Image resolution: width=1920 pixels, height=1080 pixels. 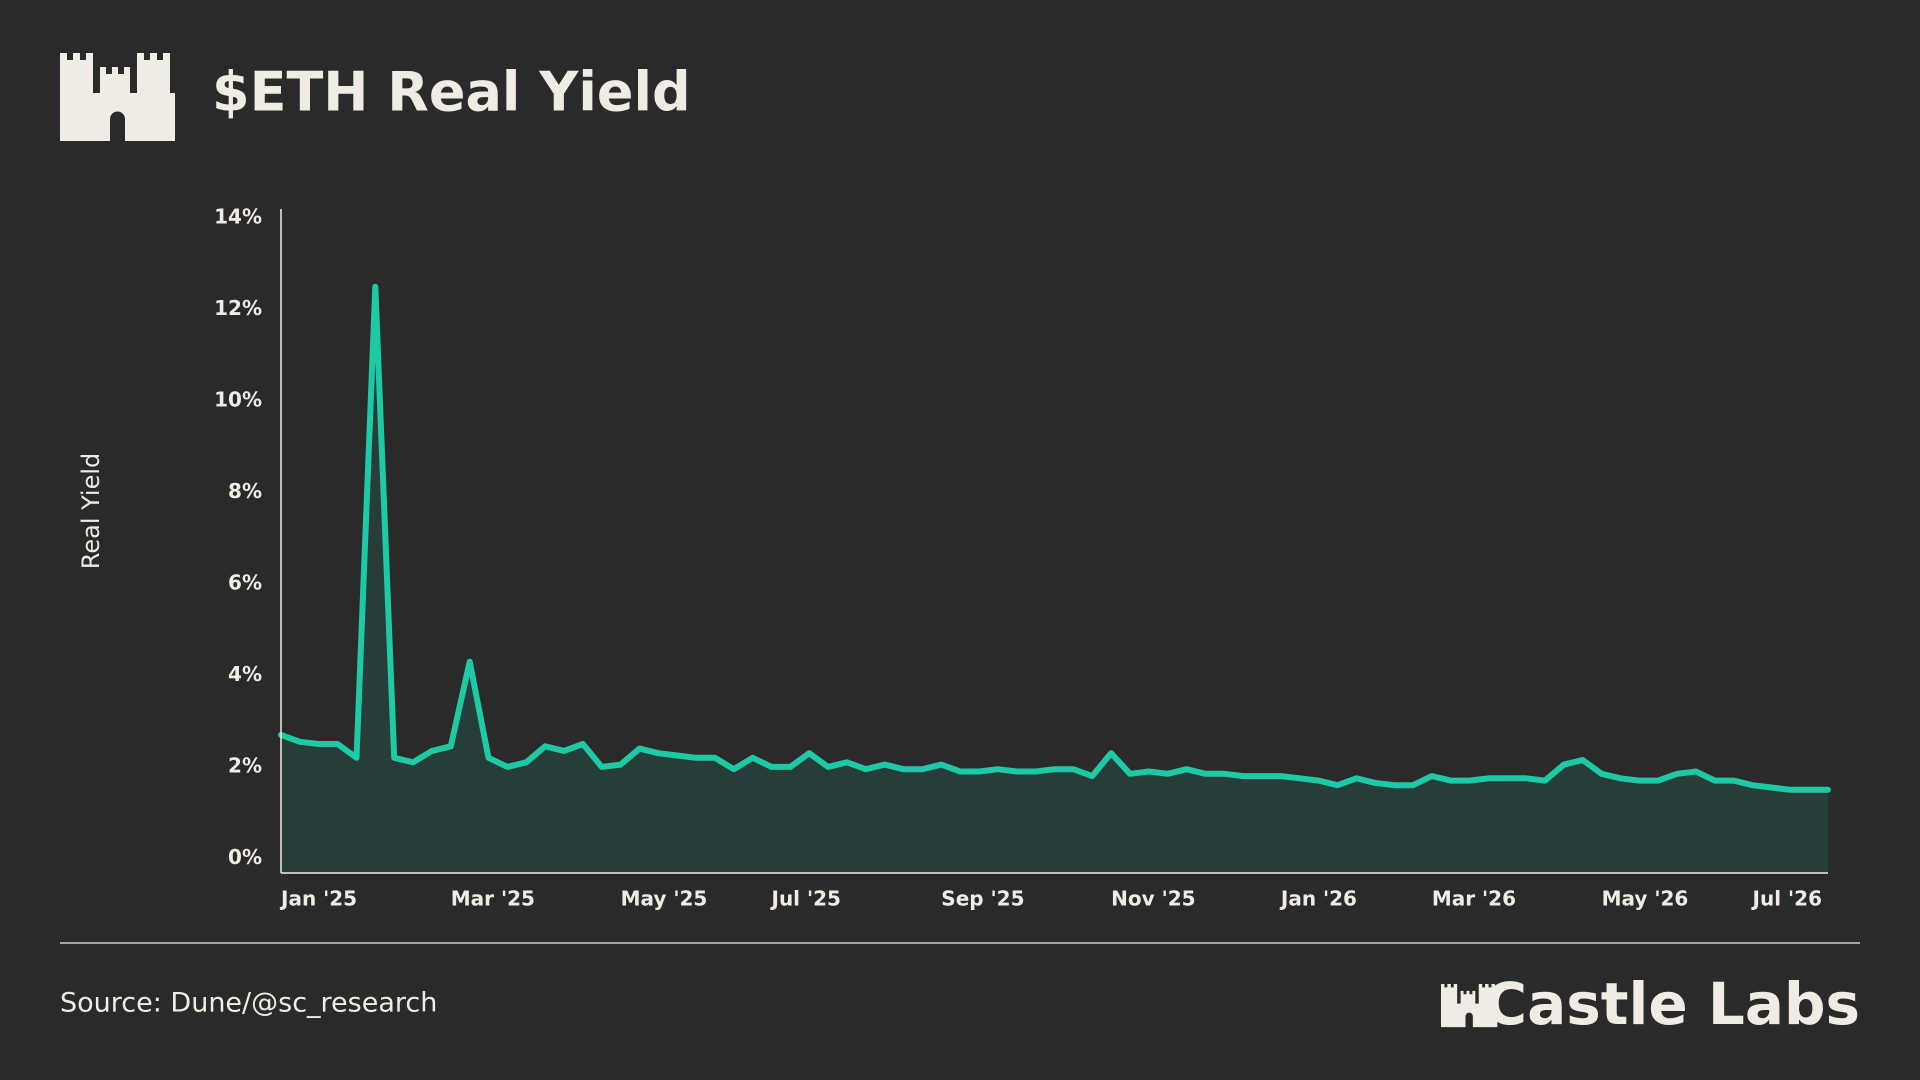 What do you see at coordinates (91, 511) in the screenshot?
I see `y-axis-label: Real Yield` at bounding box center [91, 511].